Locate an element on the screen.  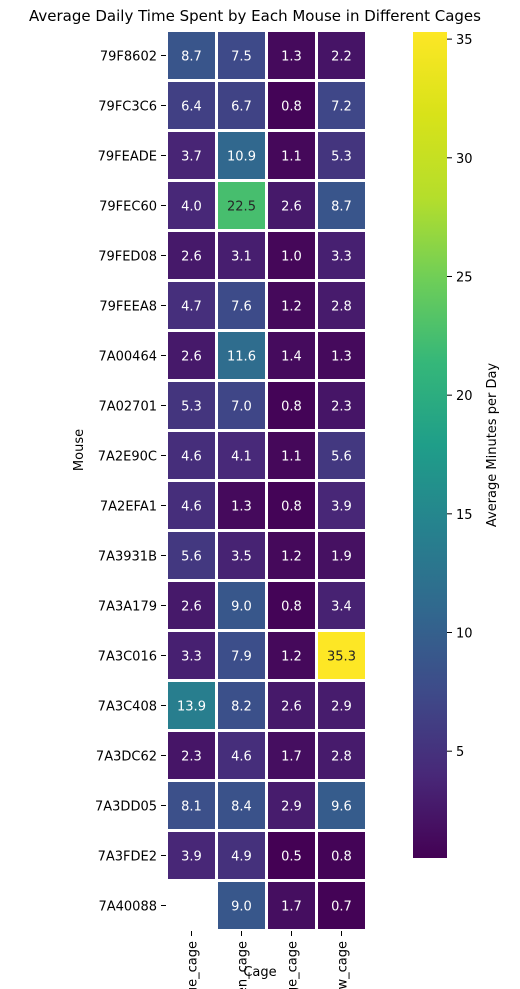
colorbar-label: Average Minutes per Day is located at coordinates (492, 445).